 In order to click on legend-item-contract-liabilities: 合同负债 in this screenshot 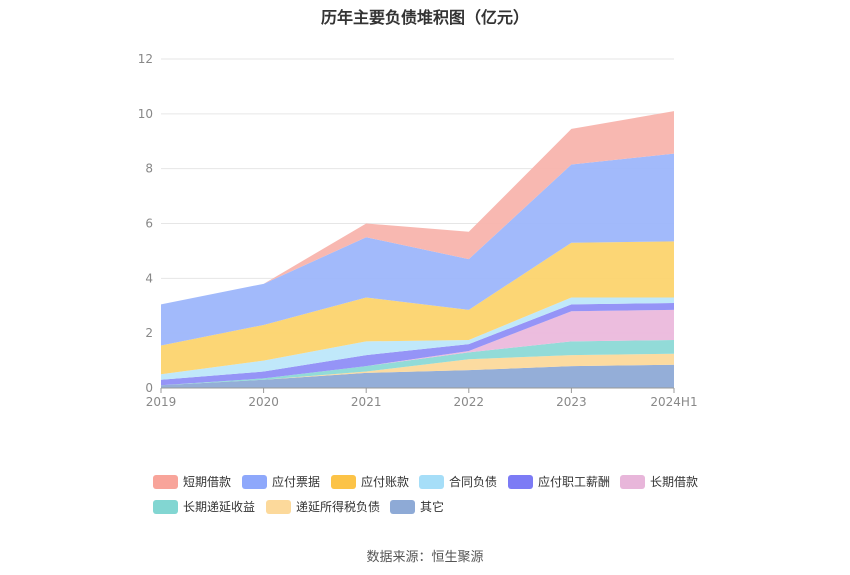, I will do `click(458, 481)`.